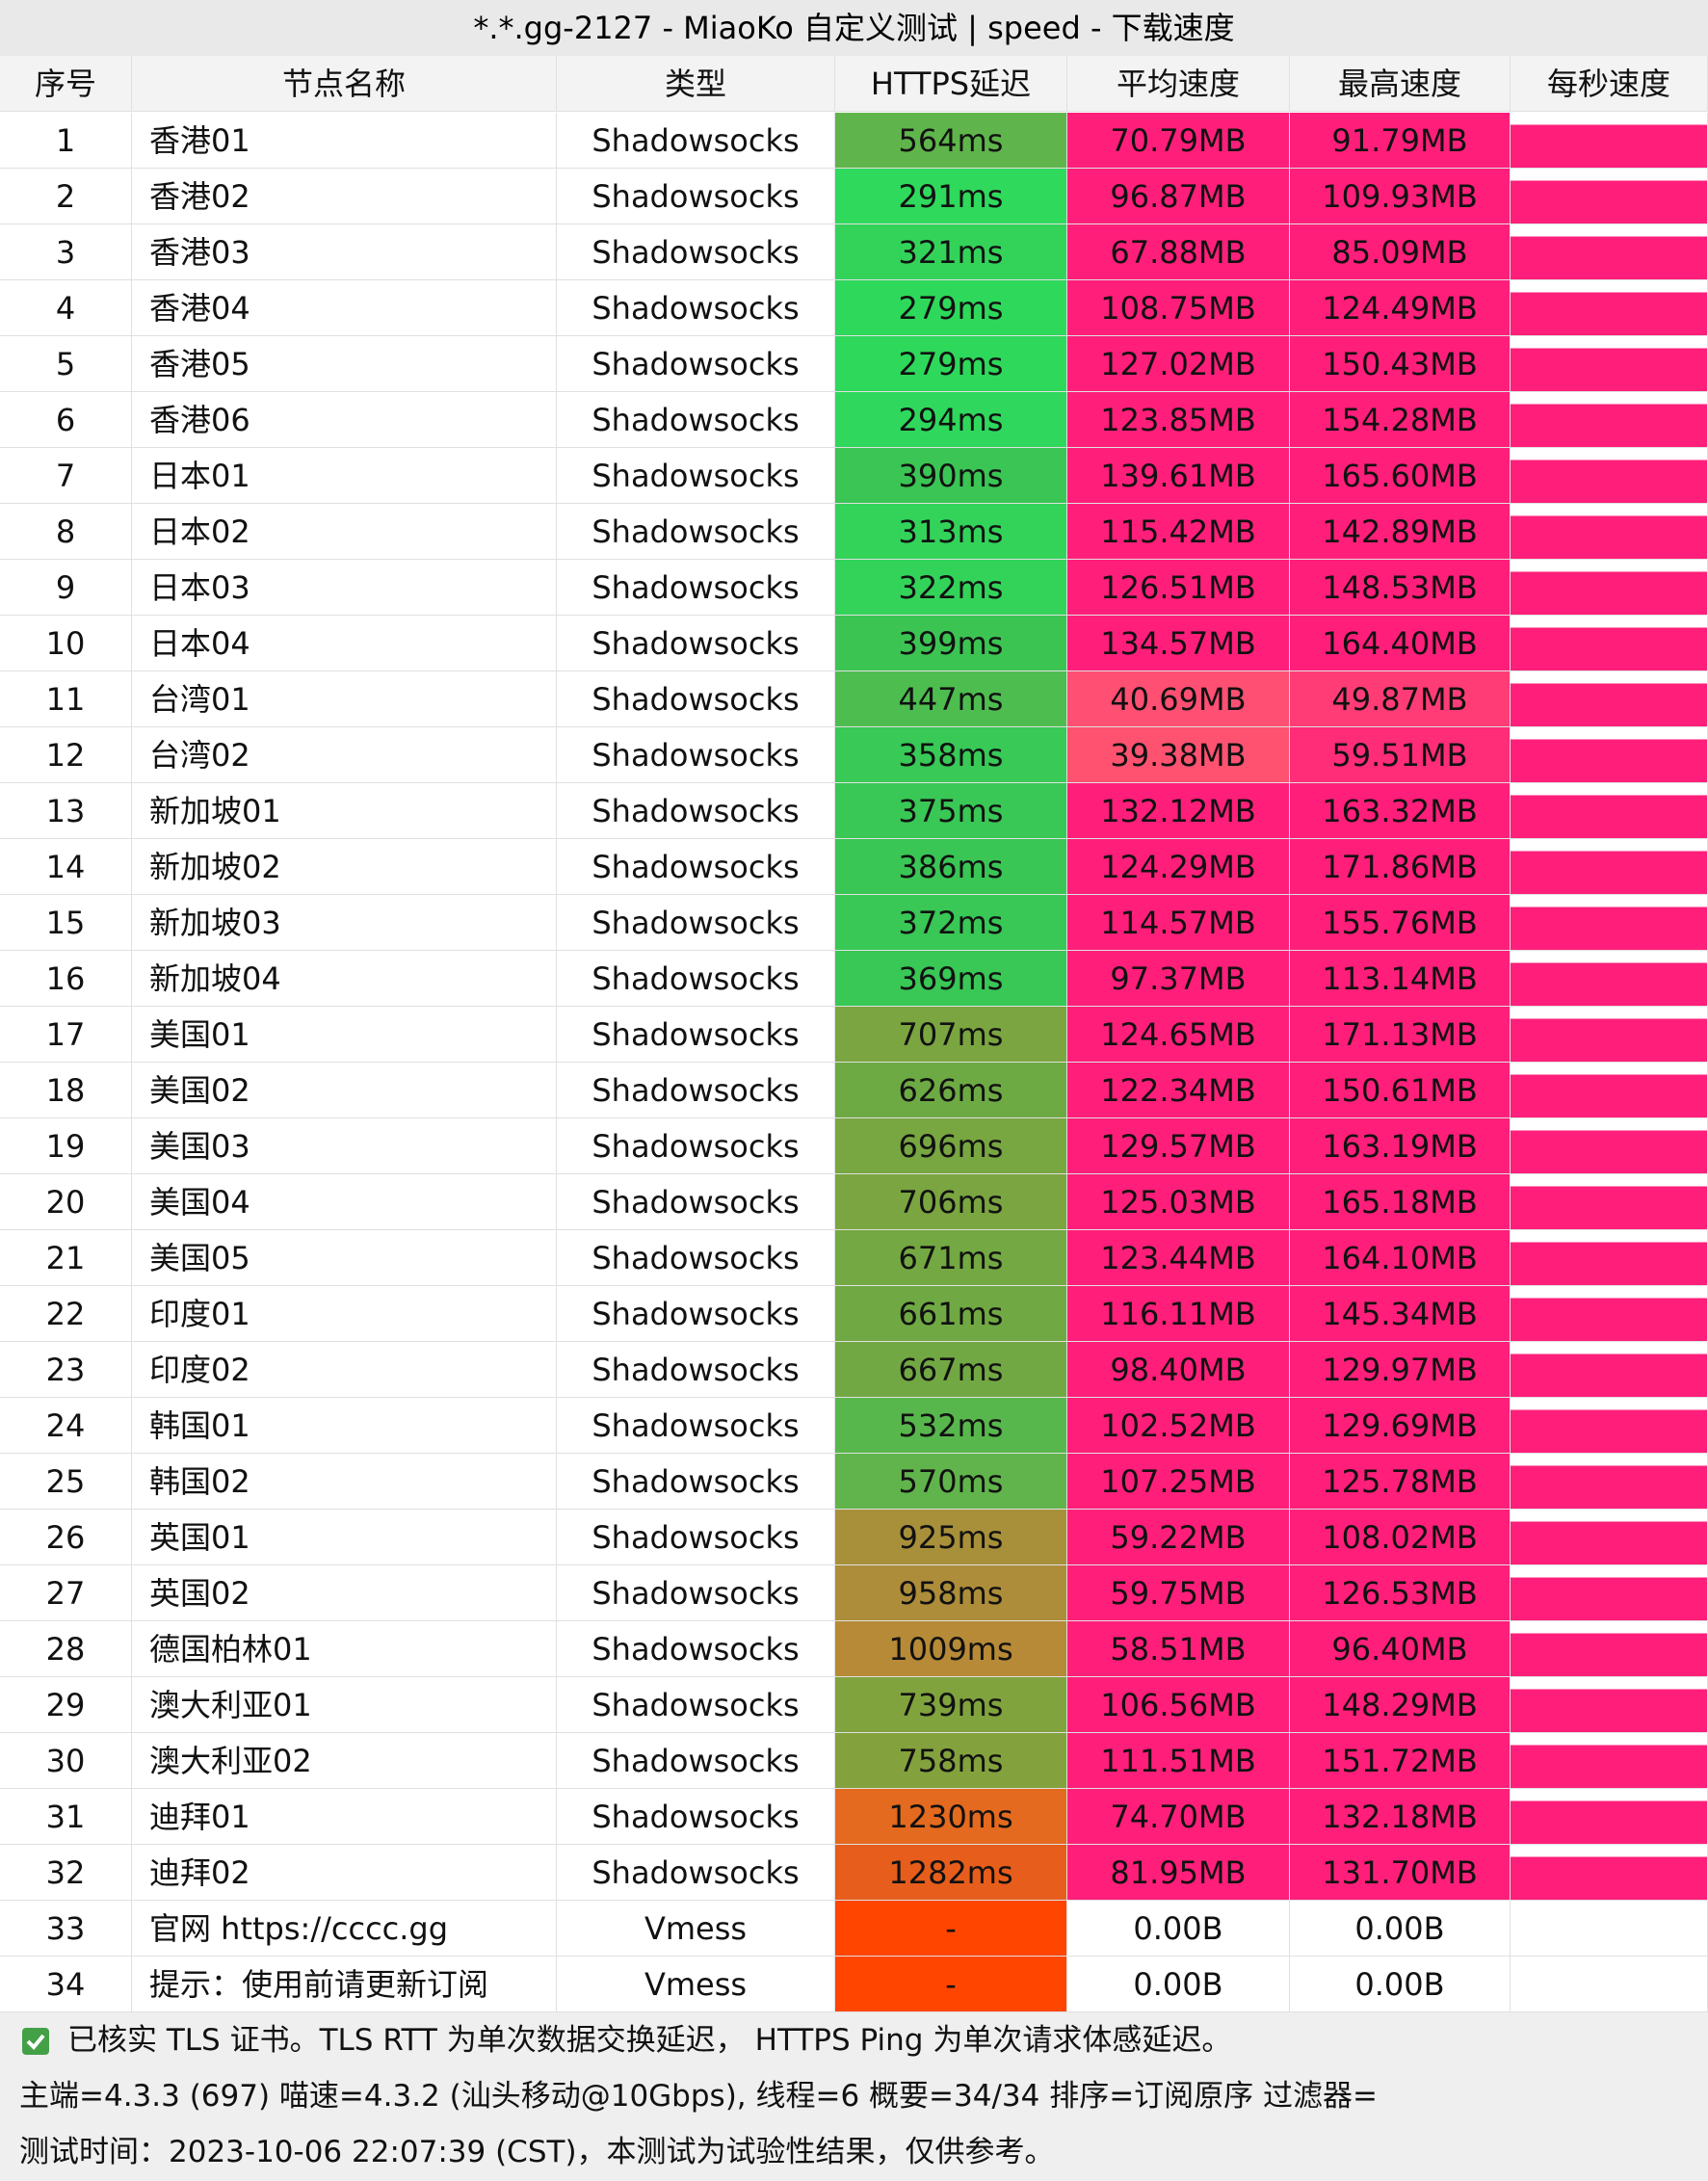  What do you see at coordinates (1179, 141) in the screenshot?
I see `avg-speed: 70.79MB` at bounding box center [1179, 141].